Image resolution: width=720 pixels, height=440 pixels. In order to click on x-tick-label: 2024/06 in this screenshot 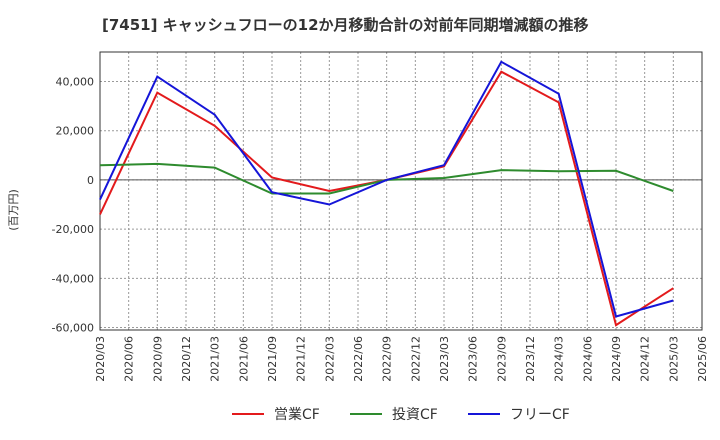, I will do `click(587, 359)`.